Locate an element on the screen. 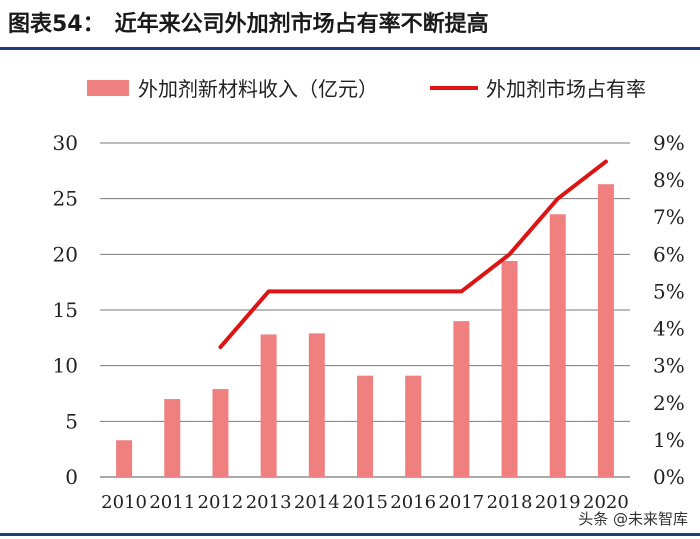  x-tick-label: 2012 is located at coordinates (221, 502).